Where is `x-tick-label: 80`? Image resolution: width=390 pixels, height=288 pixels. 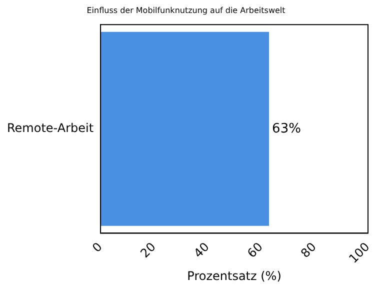 x-tick-label: 80 is located at coordinates (308, 250).